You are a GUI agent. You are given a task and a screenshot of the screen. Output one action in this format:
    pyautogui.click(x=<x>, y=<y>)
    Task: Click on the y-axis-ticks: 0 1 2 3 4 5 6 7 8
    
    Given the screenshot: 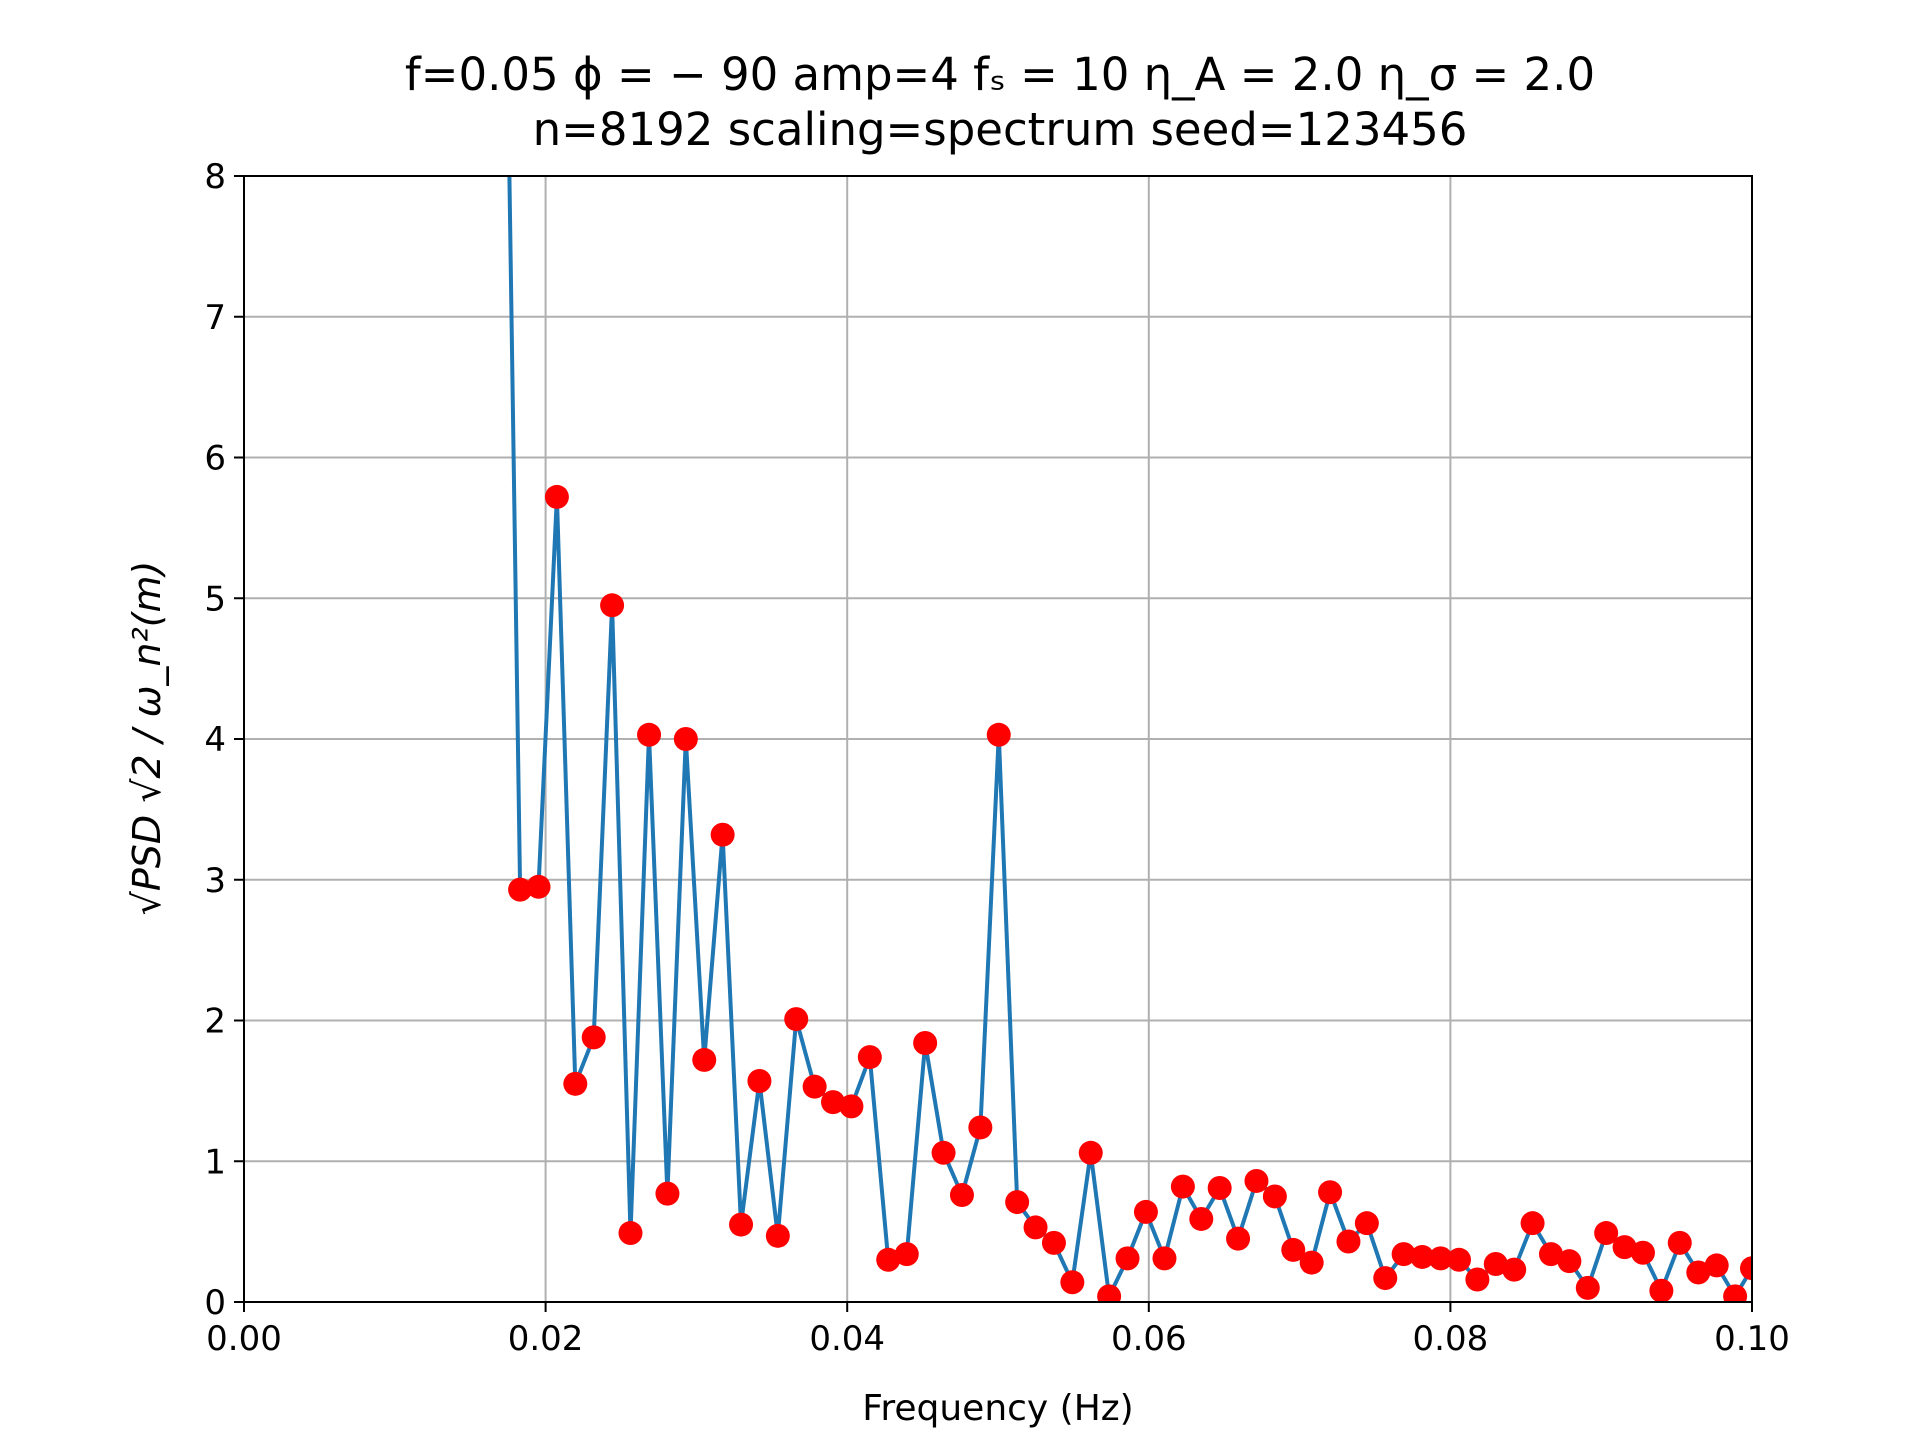 What is the action you would take?
    pyautogui.click(x=224, y=740)
    